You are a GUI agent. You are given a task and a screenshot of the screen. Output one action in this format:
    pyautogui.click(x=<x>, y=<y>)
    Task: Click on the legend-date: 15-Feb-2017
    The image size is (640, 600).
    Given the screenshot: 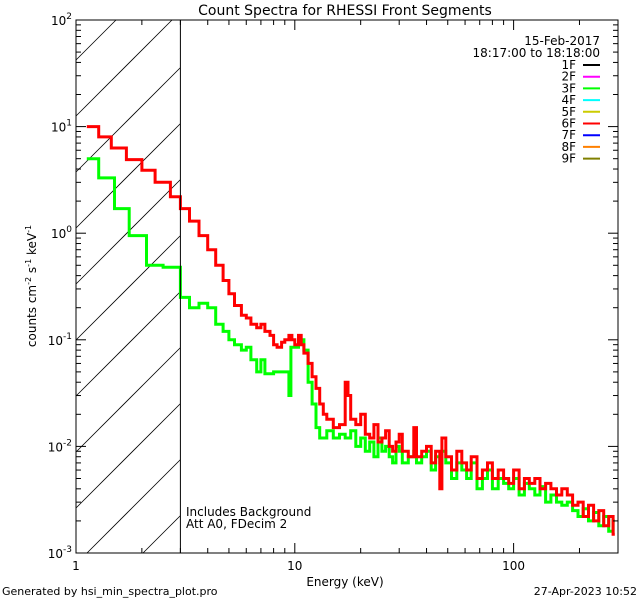 What is the action you would take?
    pyautogui.click(x=562, y=41)
    